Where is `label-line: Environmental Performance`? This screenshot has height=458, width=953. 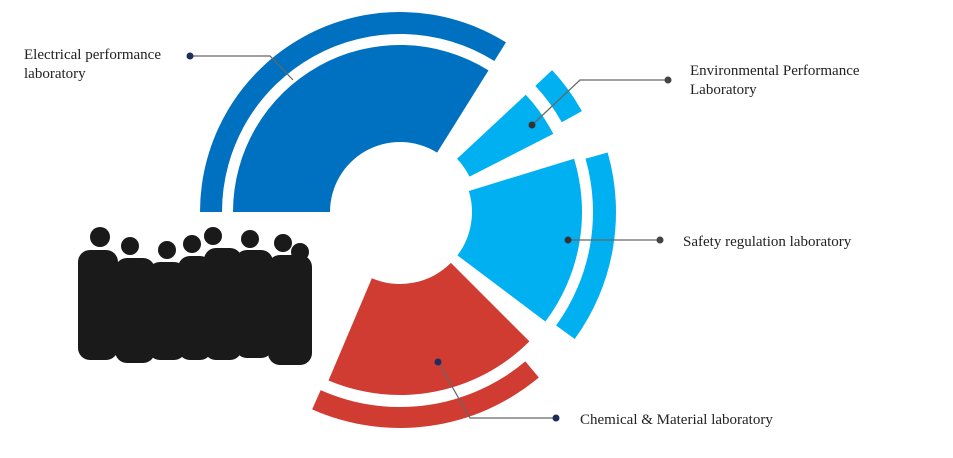 label-line: Environmental Performance is located at coordinates (775, 71).